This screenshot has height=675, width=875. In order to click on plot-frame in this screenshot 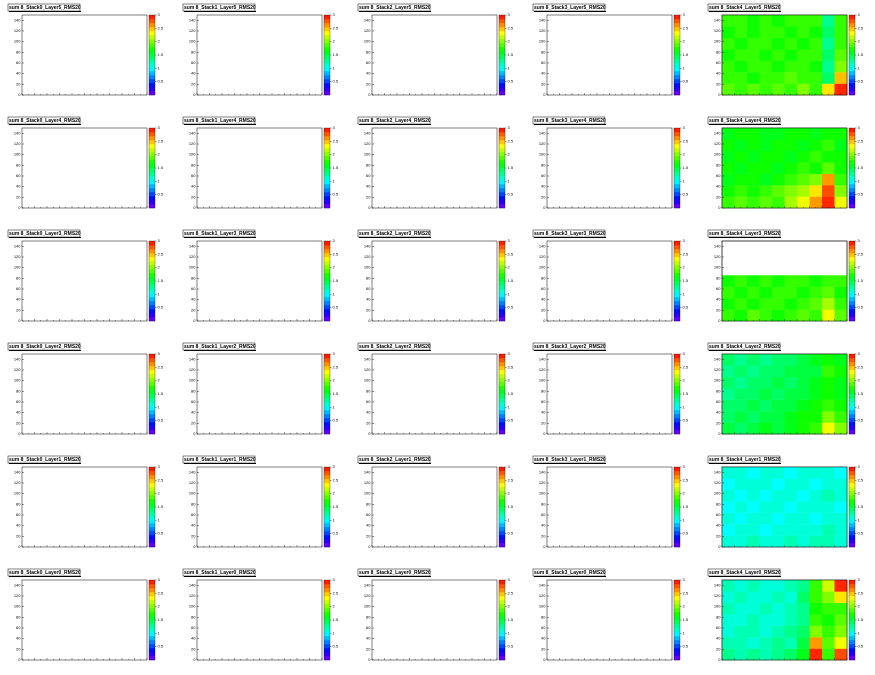, I will do `click(259, 507)`.